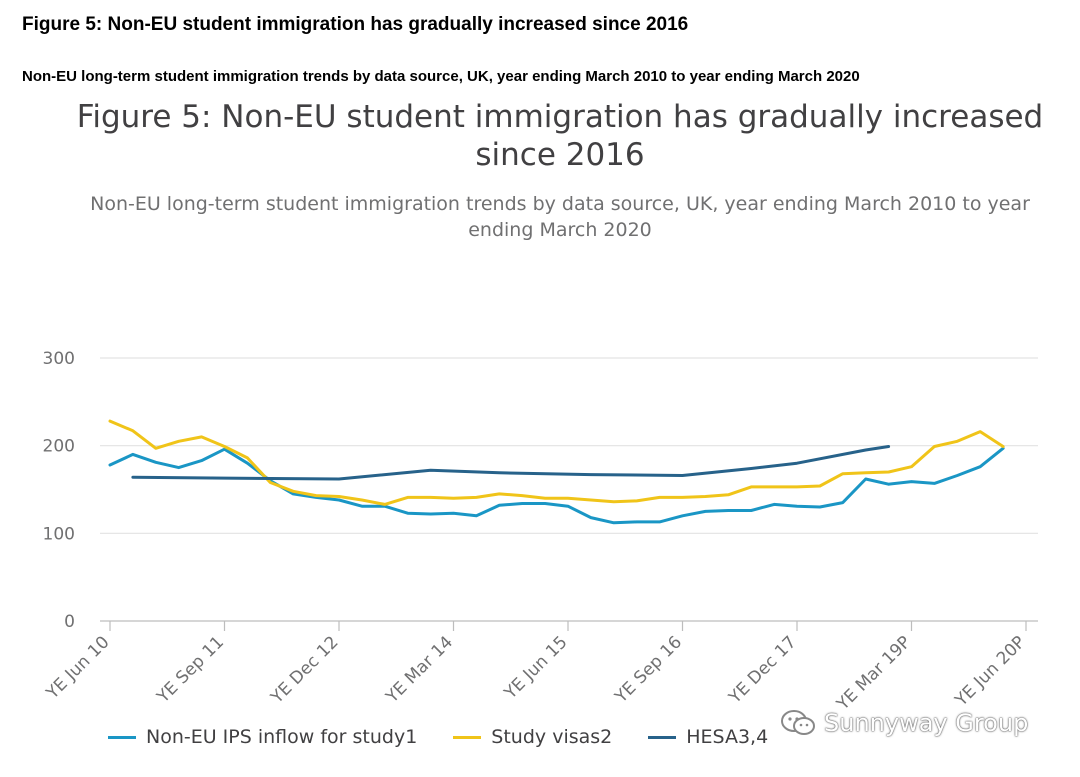 Image resolution: width=1080 pixels, height=777 pixels. What do you see at coordinates (78, 668) in the screenshot?
I see `x-tick-label: YE Jun 10` at bounding box center [78, 668].